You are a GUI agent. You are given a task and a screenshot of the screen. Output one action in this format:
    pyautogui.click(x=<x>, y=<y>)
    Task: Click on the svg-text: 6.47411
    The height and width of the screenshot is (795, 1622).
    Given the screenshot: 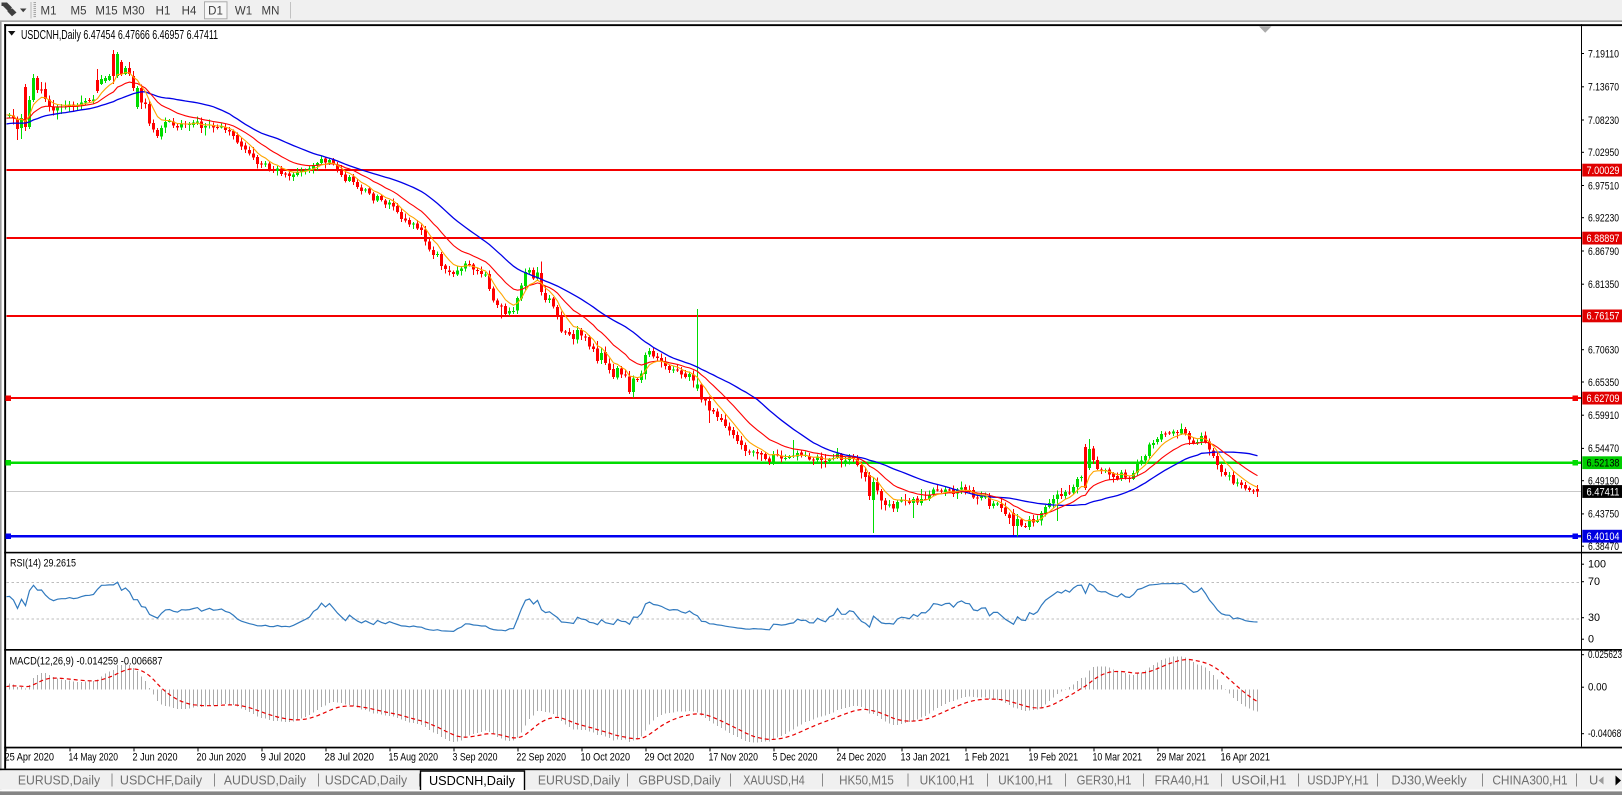 What is the action you would take?
    pyautogui.click(x=1603, y=492)
    